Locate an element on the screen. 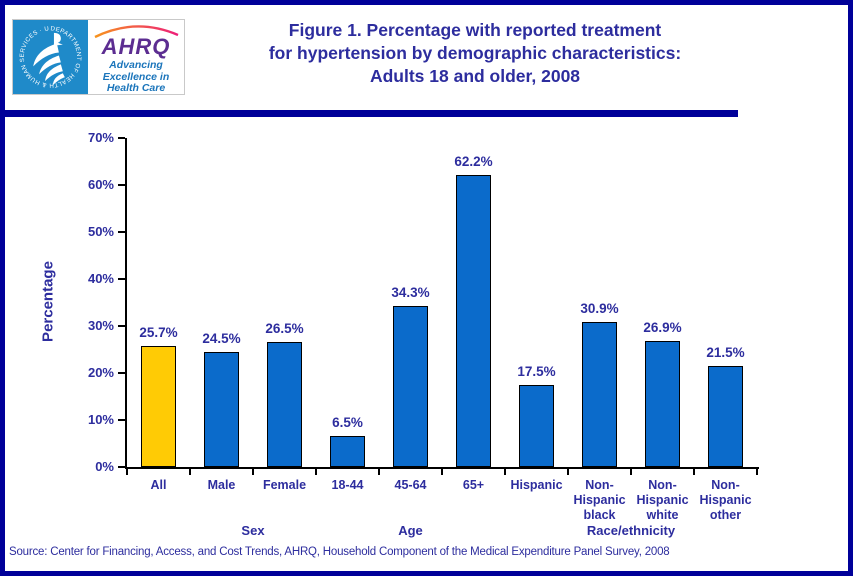  y-tick-label: 30% is located at coordinates (100, 325).